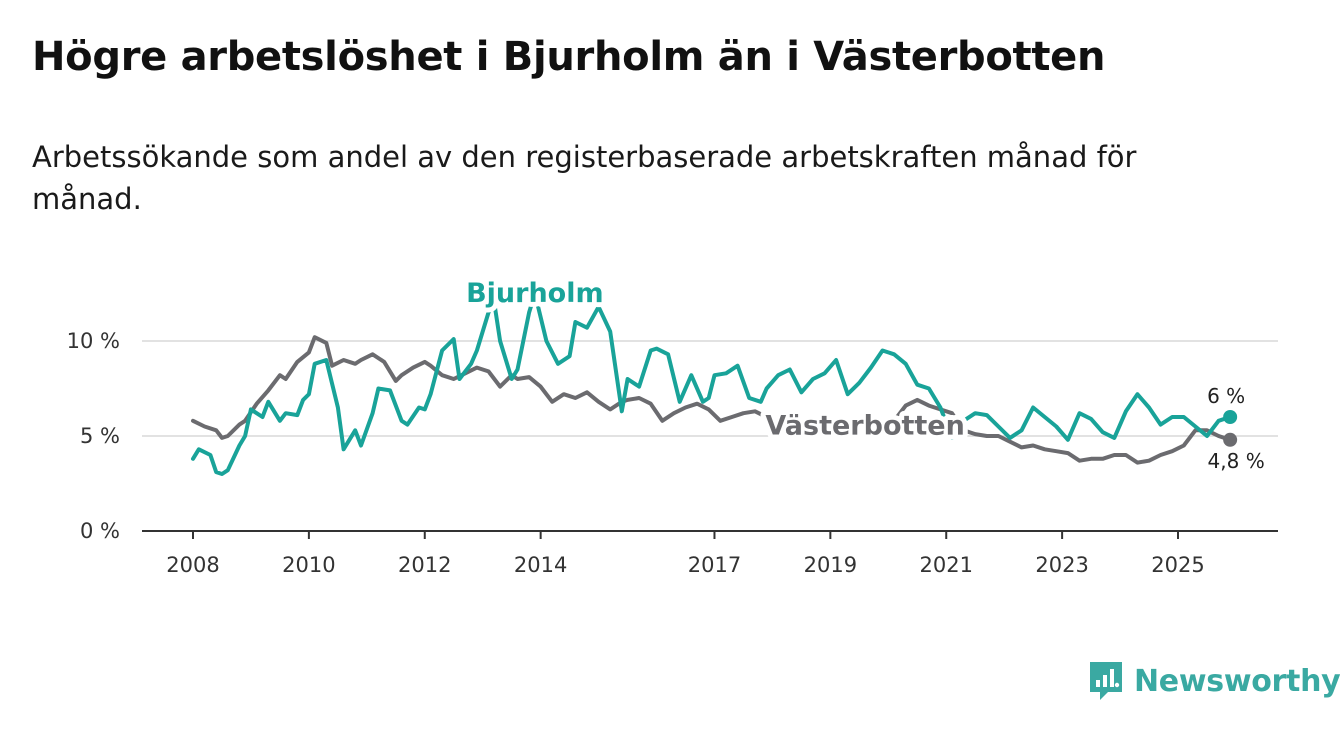  Describe the element at coordinates (540, 565) in the screenshot. I see `x-tick-label: 2014` at that location.